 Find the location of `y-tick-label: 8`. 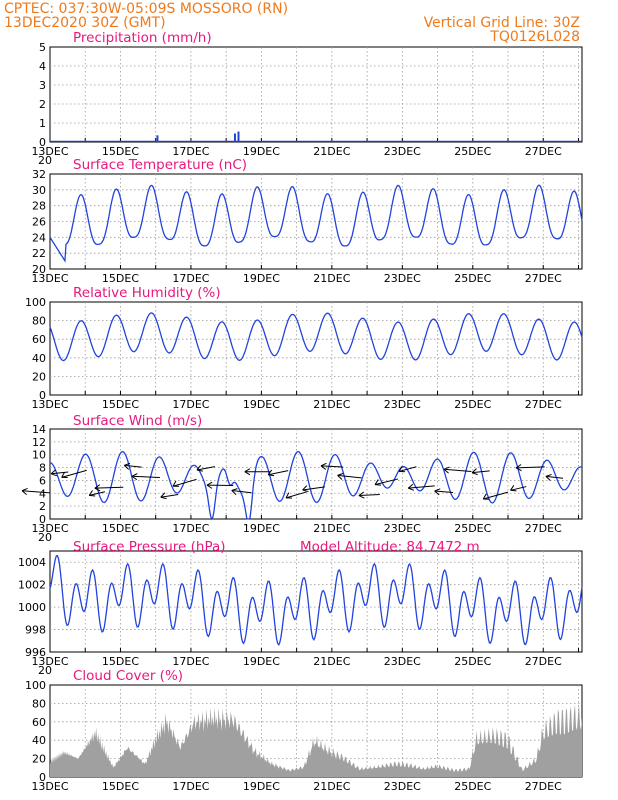

y-tick-label: 8 is located at coordinates (42, 468).